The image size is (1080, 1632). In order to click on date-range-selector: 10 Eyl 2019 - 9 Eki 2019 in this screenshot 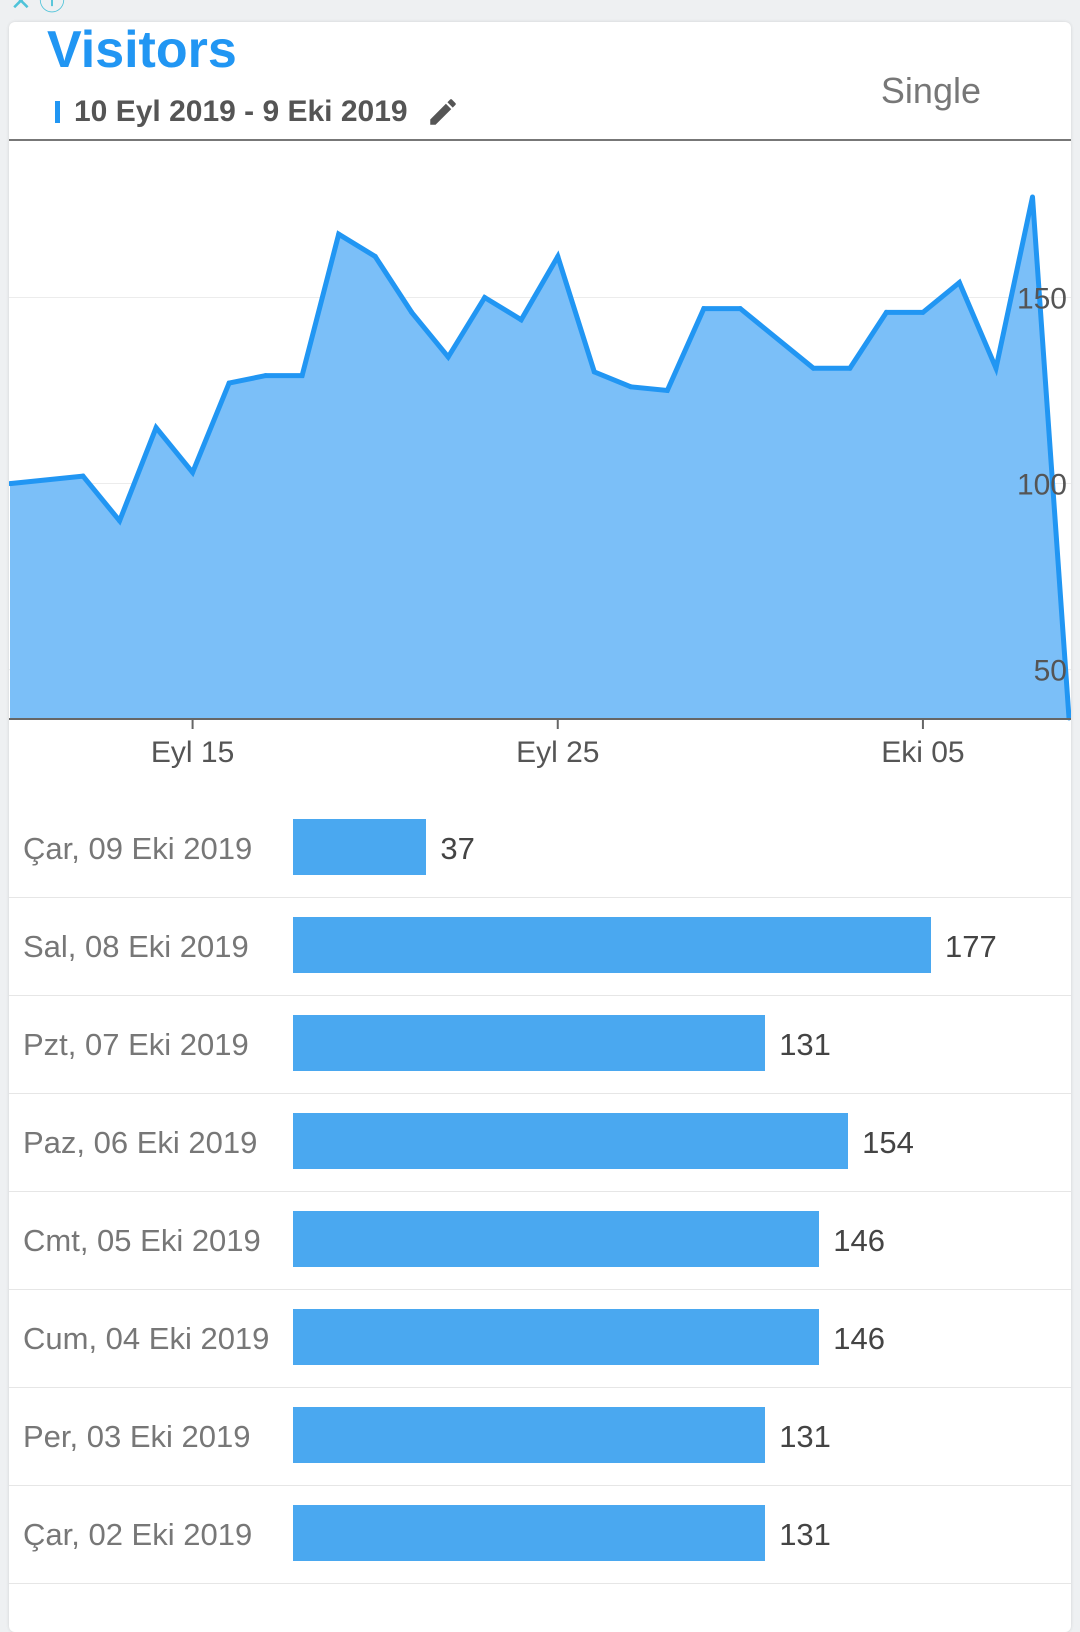, I will do `click(257, 112)`.